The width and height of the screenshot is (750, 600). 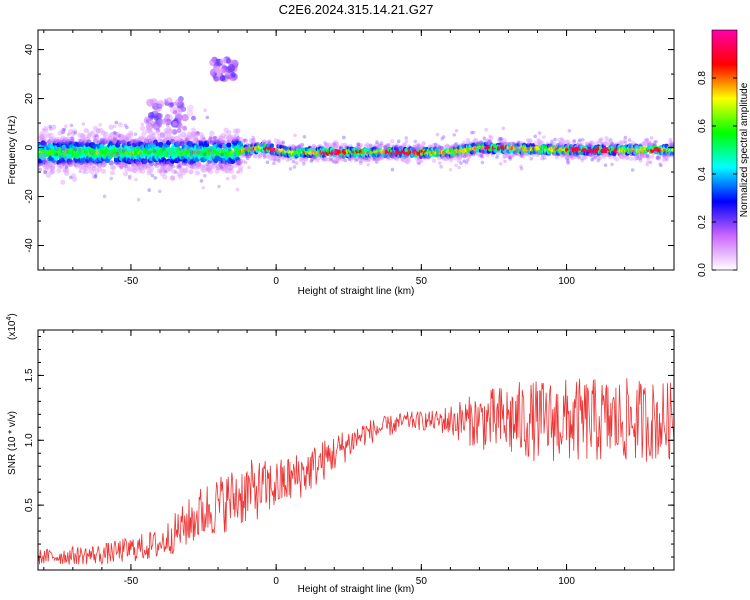 I want to click on colorbar-tick-label: 0.0, so click(x=702, y=270).